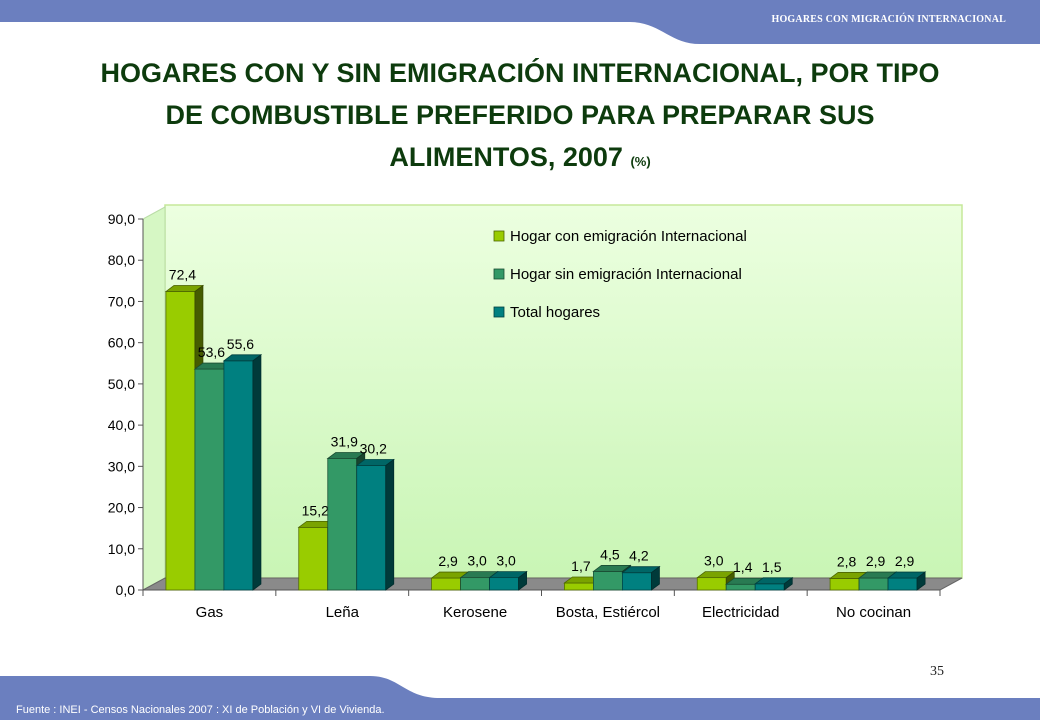 The height and width of the screenshot is (720, 1040). What do you see at coordinates (121, 219) in the screenshot?
I see `y-tick-label: 90,0` at bounding box center [121, 219].